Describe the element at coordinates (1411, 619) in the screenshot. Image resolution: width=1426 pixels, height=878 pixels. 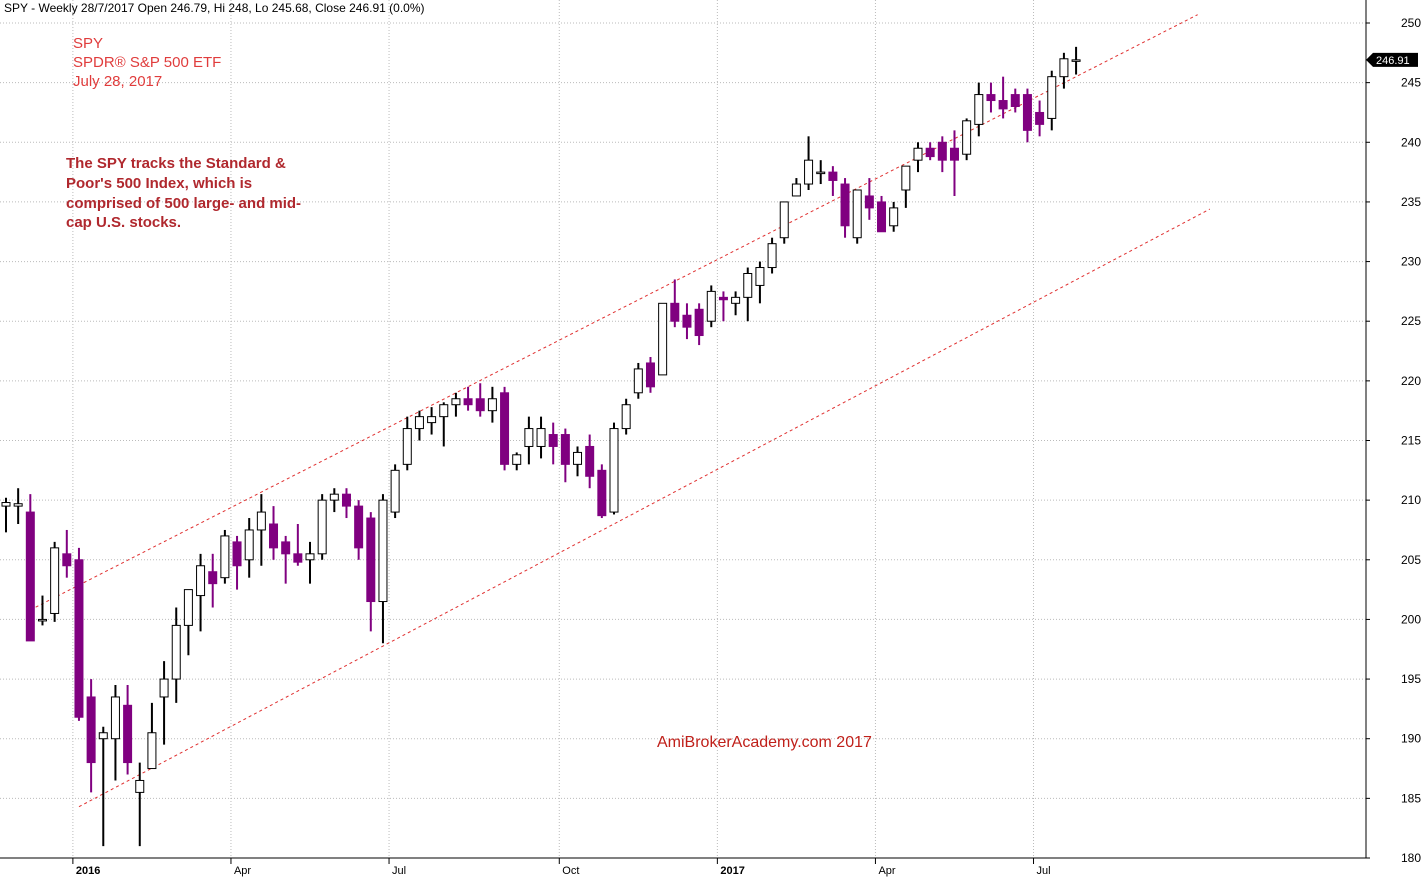
I see `y-tick-label: 200` at that location.